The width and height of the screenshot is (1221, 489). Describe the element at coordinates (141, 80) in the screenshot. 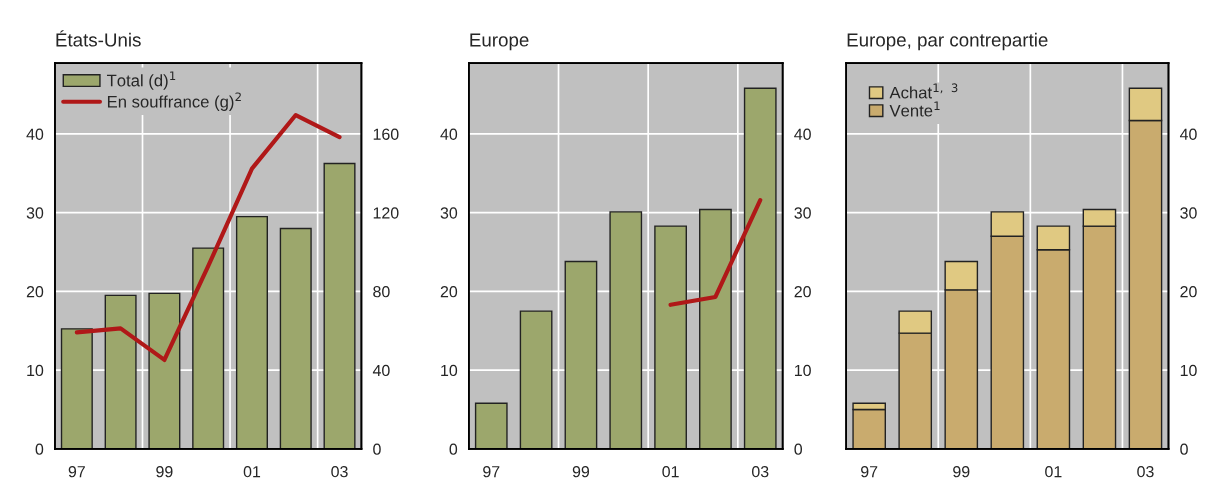

I see `legend-label: Total (d)$^{1}$` at that location.